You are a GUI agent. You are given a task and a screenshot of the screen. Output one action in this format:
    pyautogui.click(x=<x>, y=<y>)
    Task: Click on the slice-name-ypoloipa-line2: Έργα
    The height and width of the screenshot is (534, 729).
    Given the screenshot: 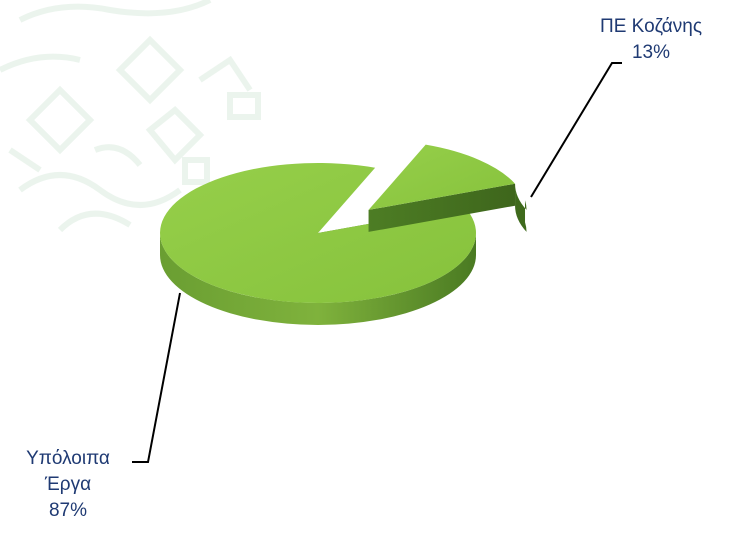 What is the action you would take?
    pyautogui.click(x=68, y=484)
    